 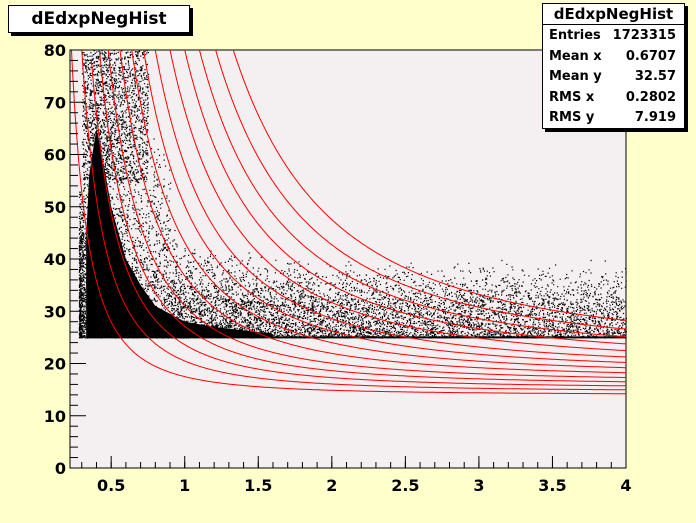 I want to click on stats-title: dEdxpNegHist, so click(x=613, y=14).